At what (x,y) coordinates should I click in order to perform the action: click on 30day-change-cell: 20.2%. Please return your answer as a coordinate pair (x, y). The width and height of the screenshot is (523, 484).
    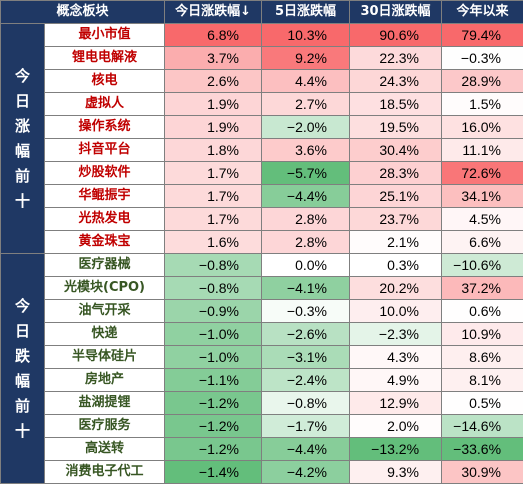
    Looking at the image, I should click on (396, 288).